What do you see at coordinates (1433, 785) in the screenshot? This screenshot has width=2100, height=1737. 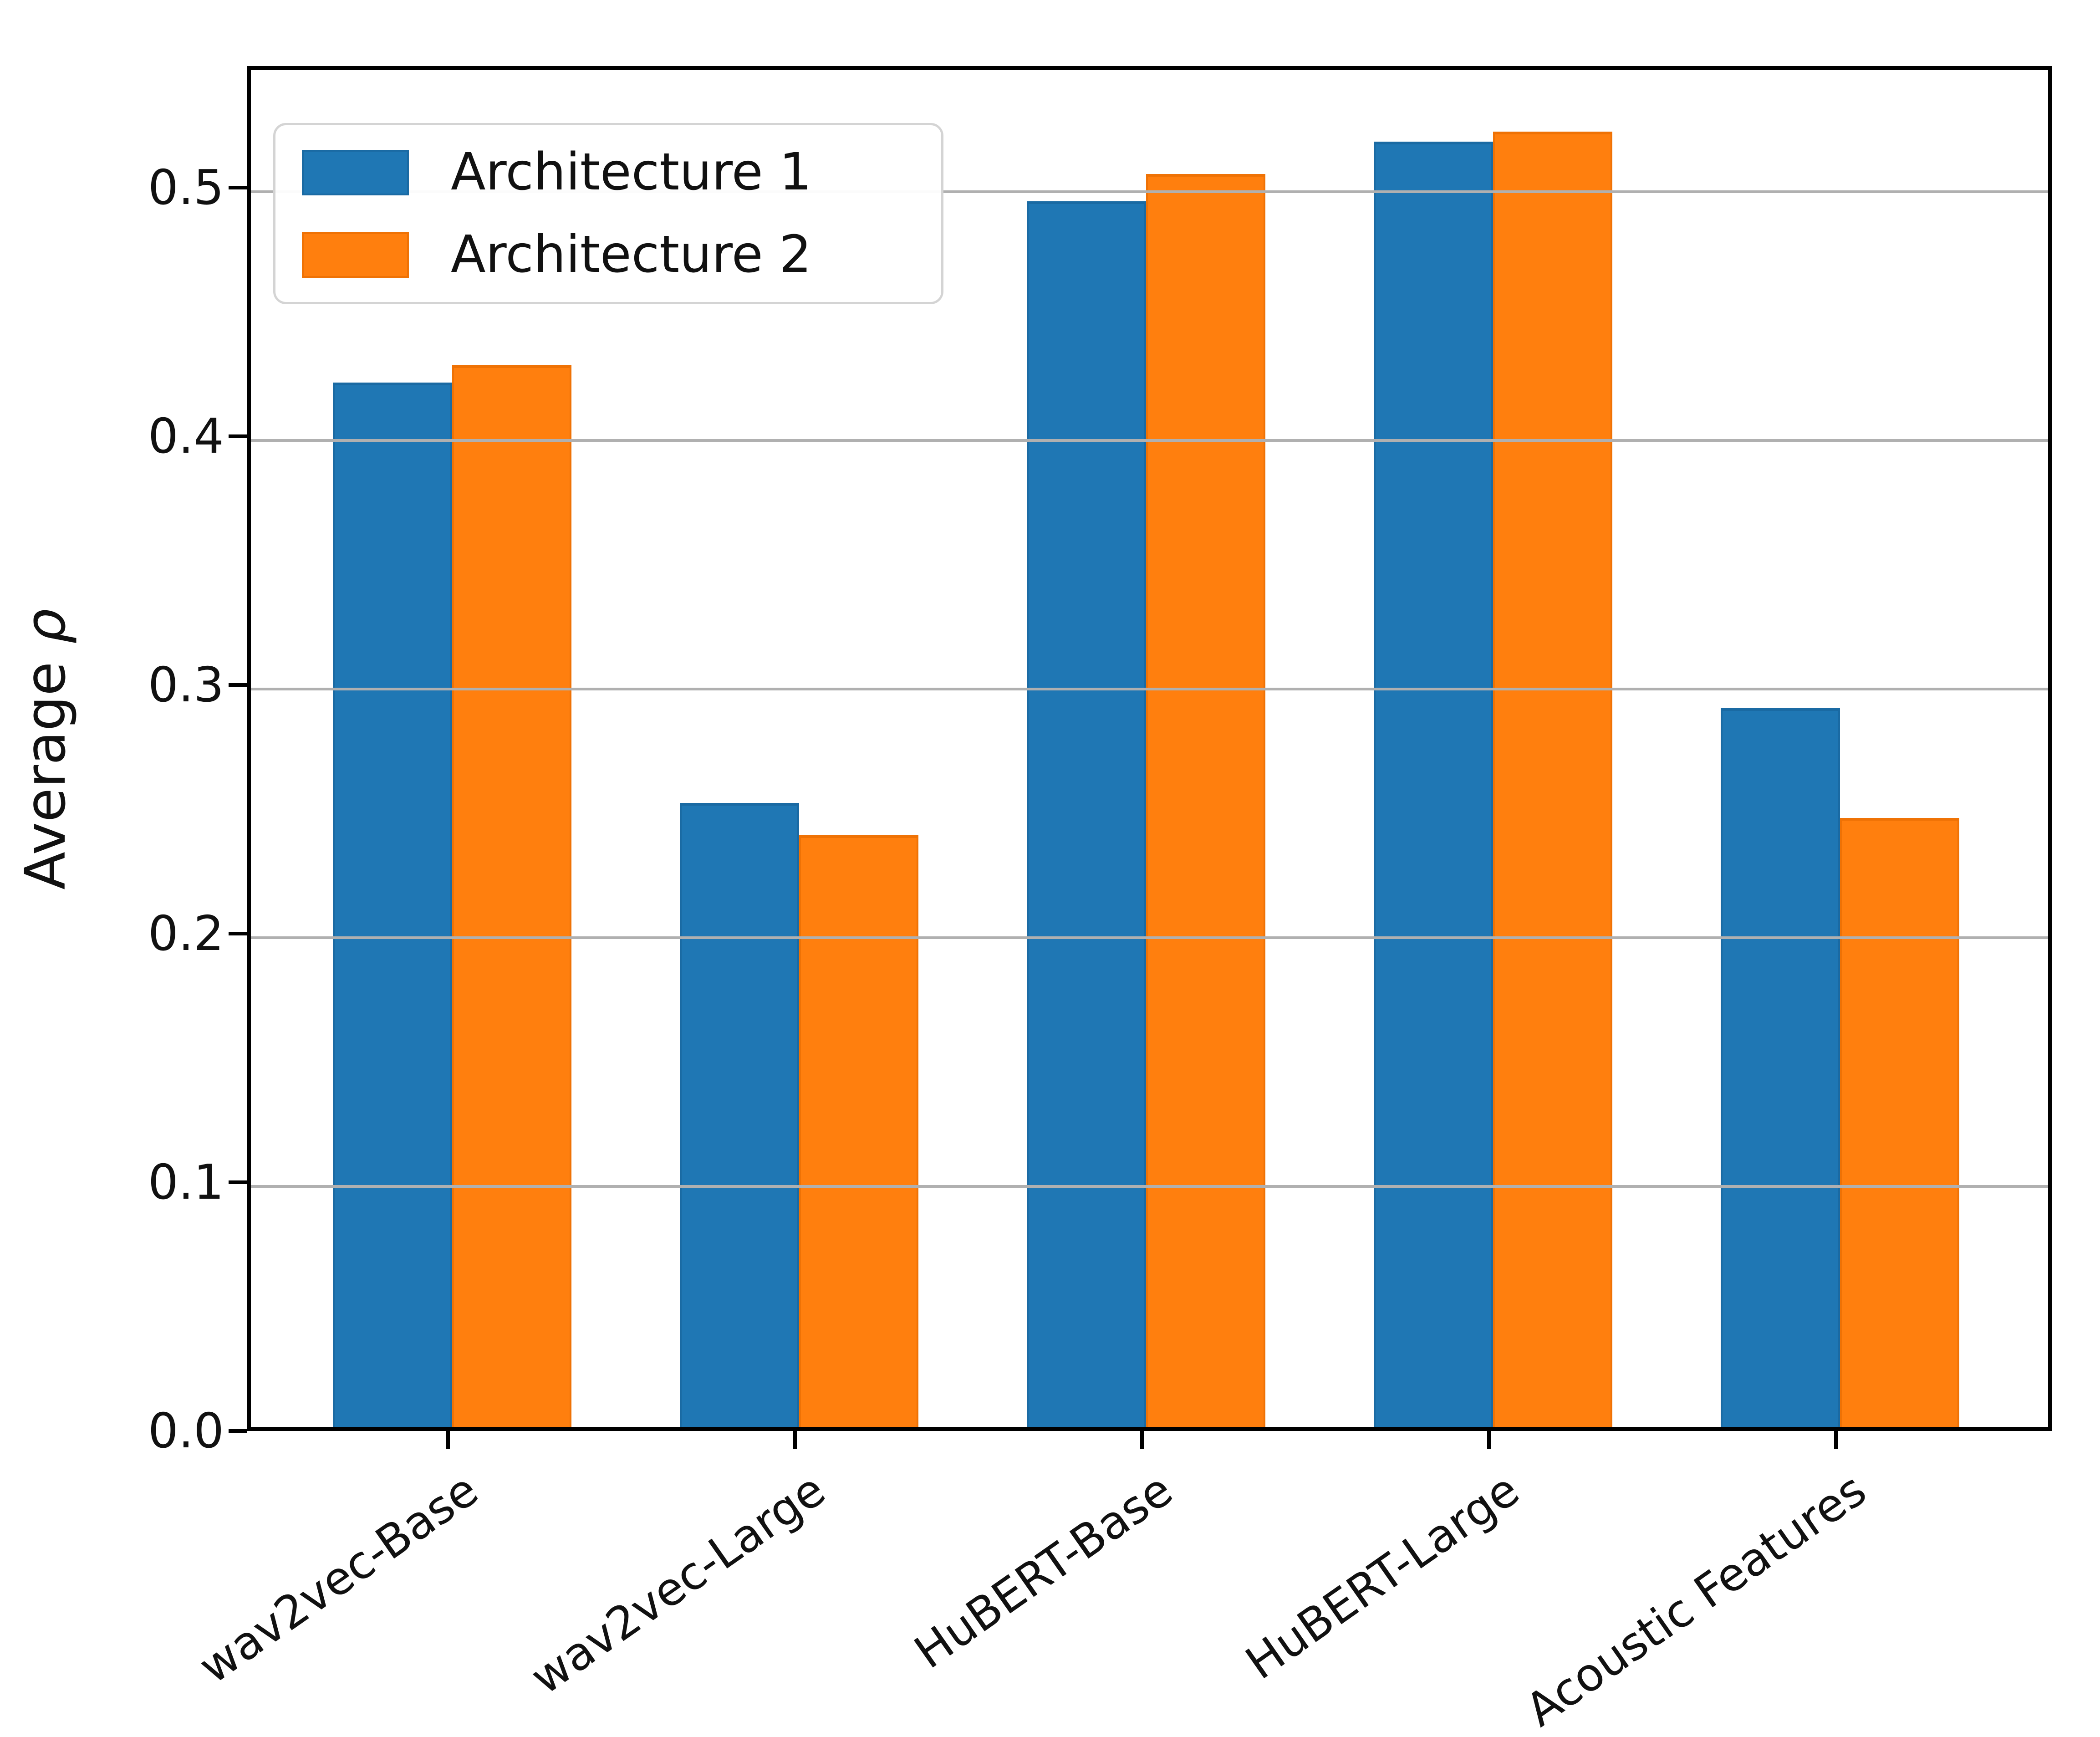 I see `bar-architecture-1-hubert-large` at bounding box center [1433, 785].